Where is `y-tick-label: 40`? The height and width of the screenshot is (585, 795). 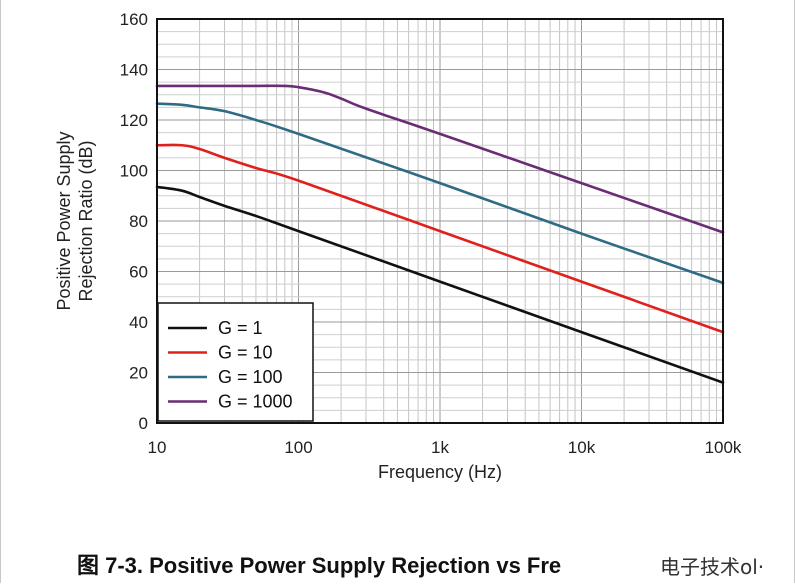
y-tick-label: 40 is located at coordinates (138, 322).